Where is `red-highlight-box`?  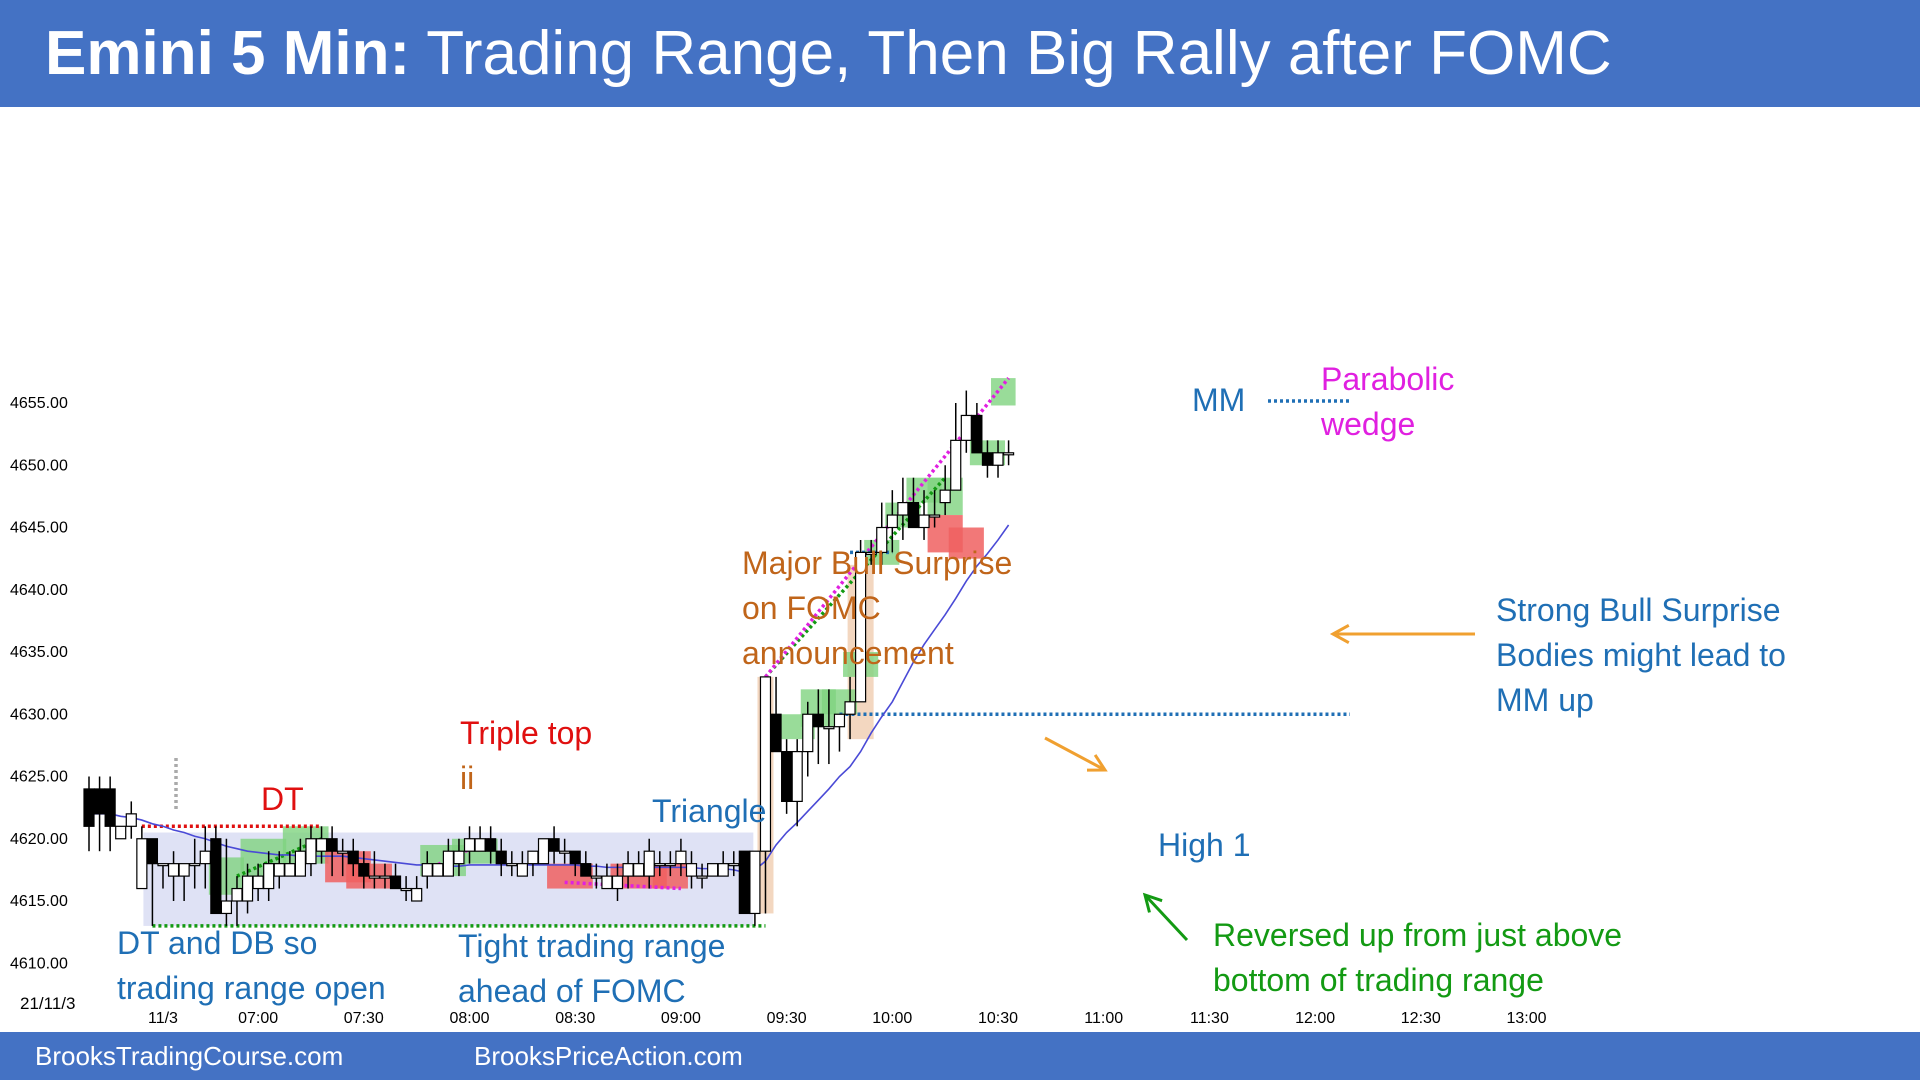 red-highlight-box is located at coordinates (966, 543).